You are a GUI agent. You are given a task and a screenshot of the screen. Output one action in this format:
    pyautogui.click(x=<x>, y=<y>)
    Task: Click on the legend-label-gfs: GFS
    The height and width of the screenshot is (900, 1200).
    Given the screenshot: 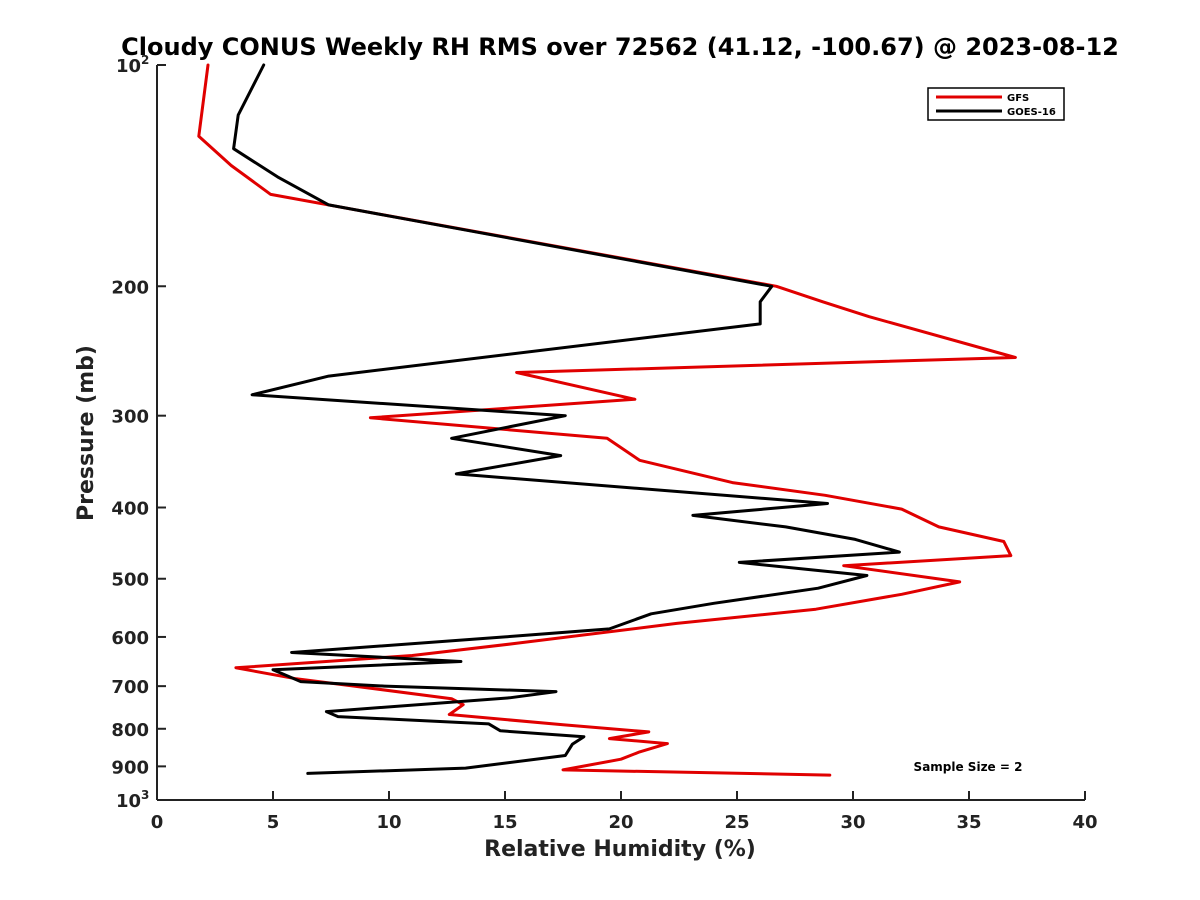 What is the action you would take?
    pyautogui.click(x=1018, y=98)
    